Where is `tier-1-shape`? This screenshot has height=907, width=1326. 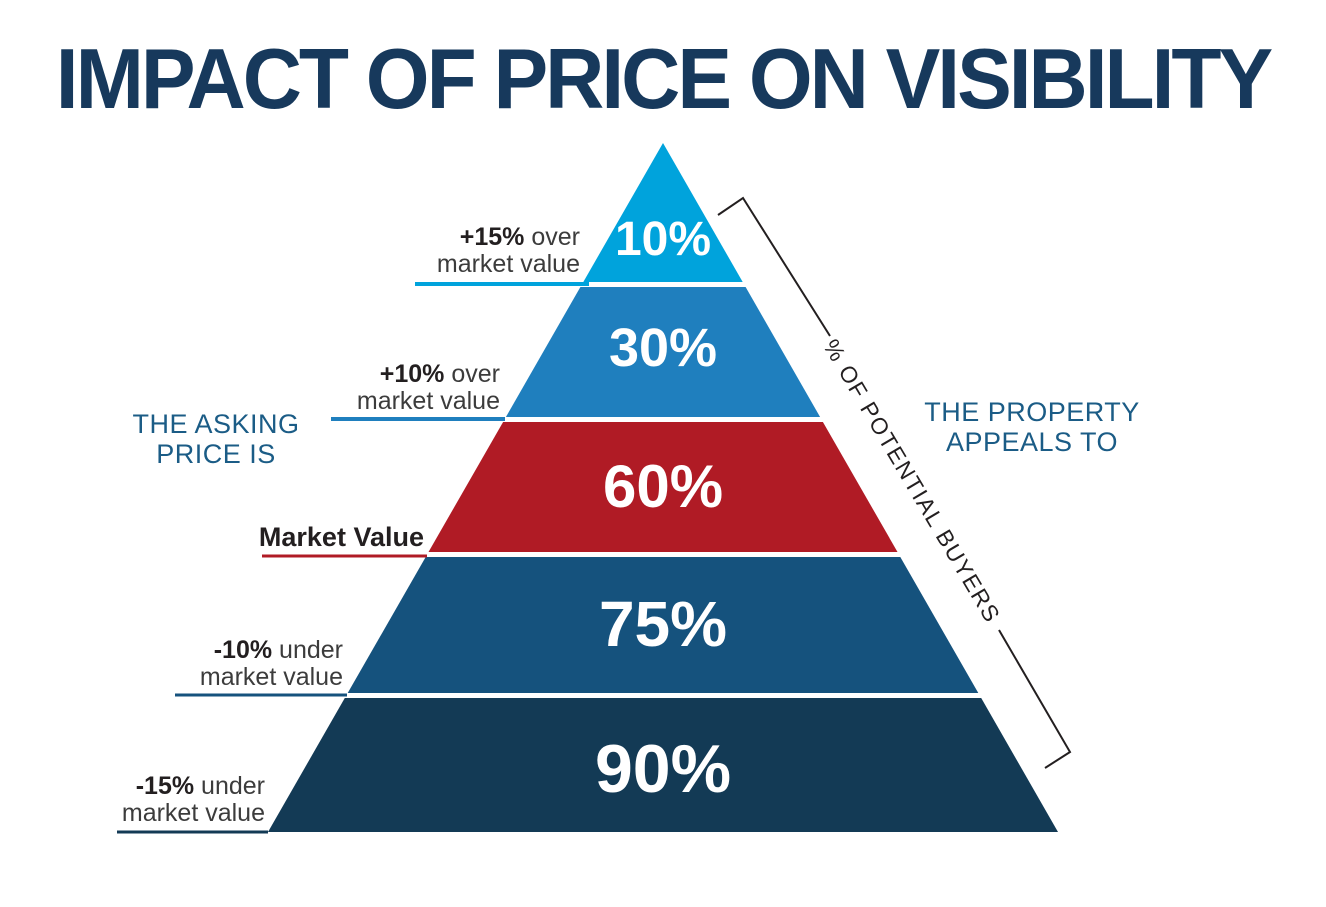 tier-1-shape is located at coordinates (663, 212).